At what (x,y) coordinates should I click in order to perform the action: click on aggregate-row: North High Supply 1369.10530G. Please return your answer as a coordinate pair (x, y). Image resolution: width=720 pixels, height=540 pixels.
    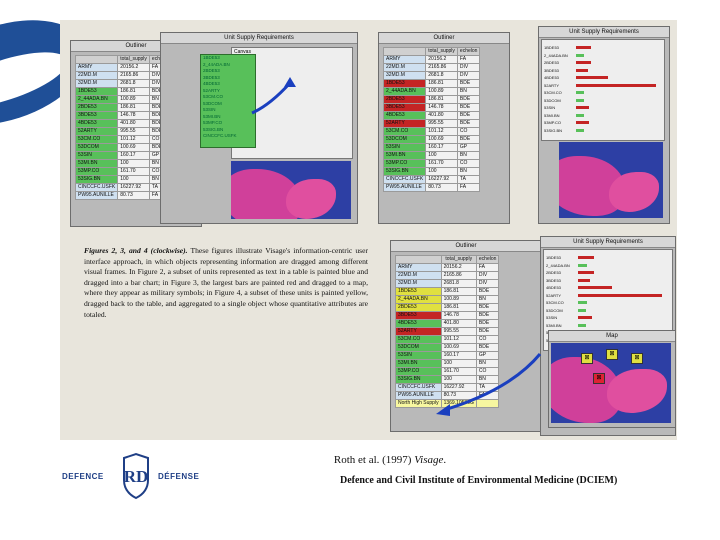
    Looking at the image, I should click on (447, 403).